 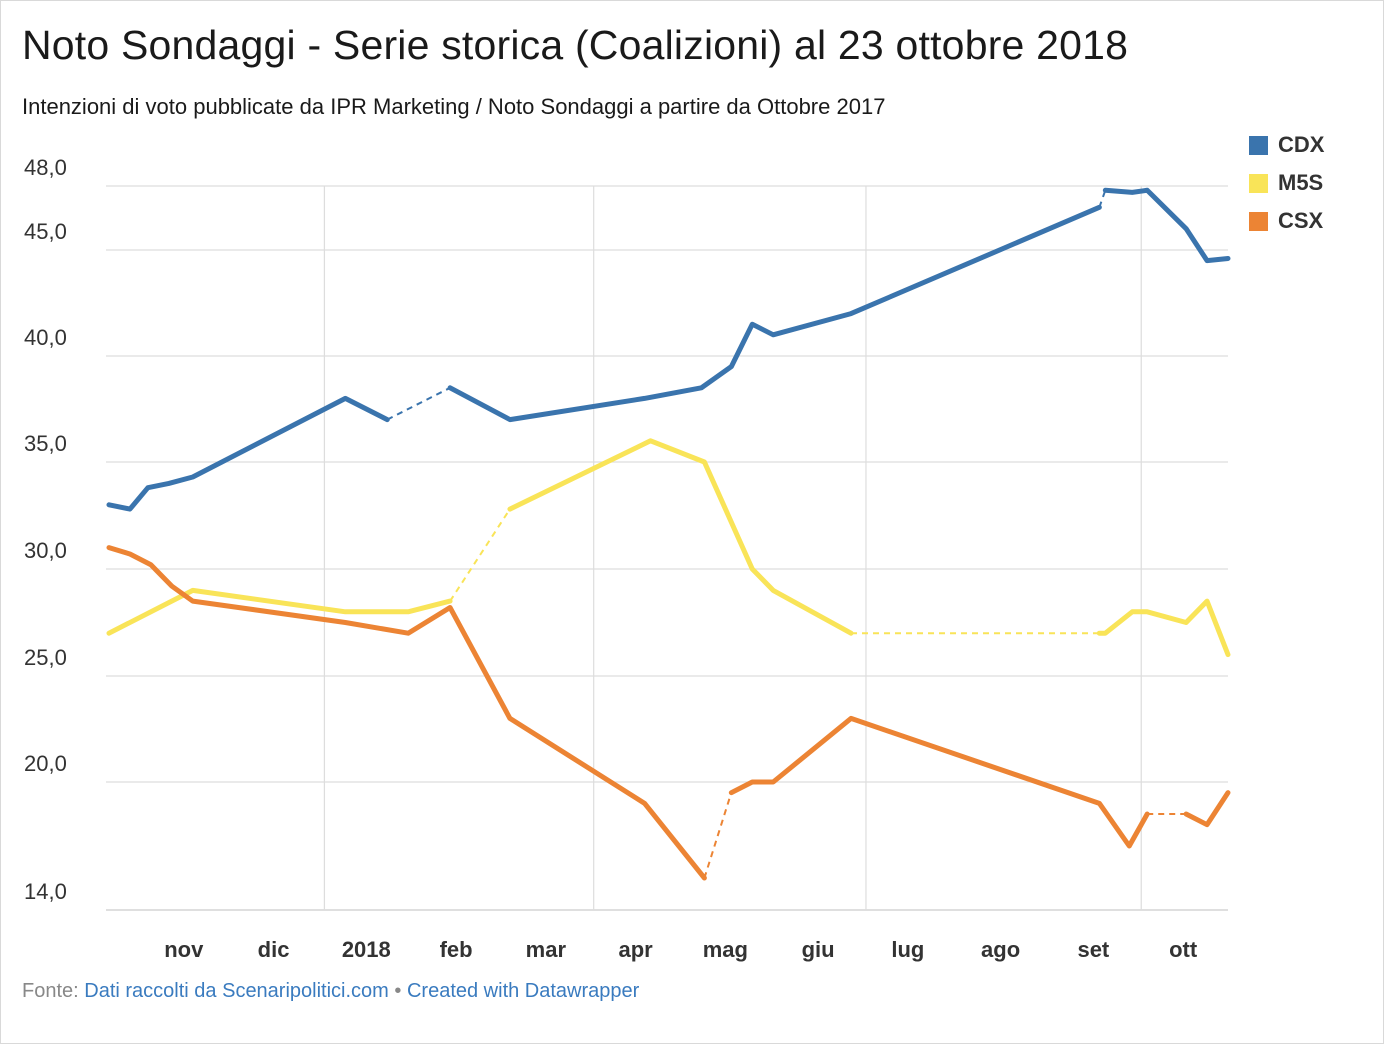 What do you see at coordinates (45, 231) in the screenshot?
I see `y-tick-label: 45,0` at bounding box center [45, 231].